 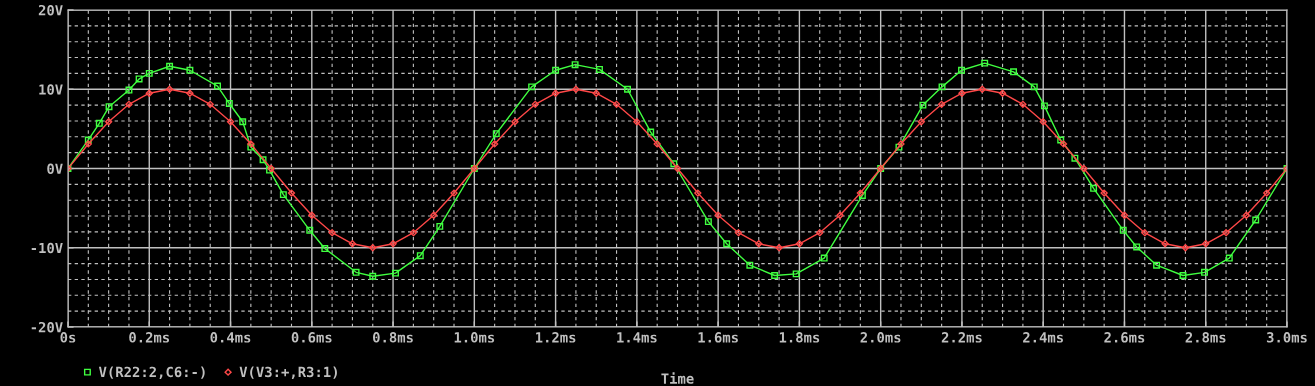 What do you see at coordinates (311, 337) in the screenshot?
I see `x-tick-label: 0.6ms` at bounding box center [311, 337].